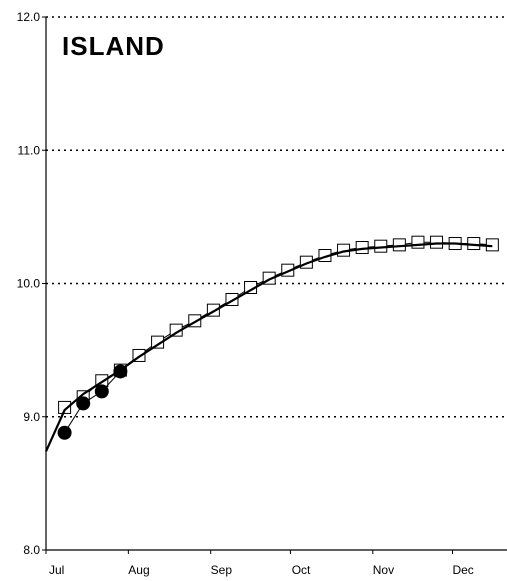 Image resolution: width=507 pixels, height=581 pixels. What do you see at coordinates (259, 563) in the screenshot?
I see `x-axis-ticks: Jul Aug Sep Oct Nov Dec` at bounding box center [259, 563].